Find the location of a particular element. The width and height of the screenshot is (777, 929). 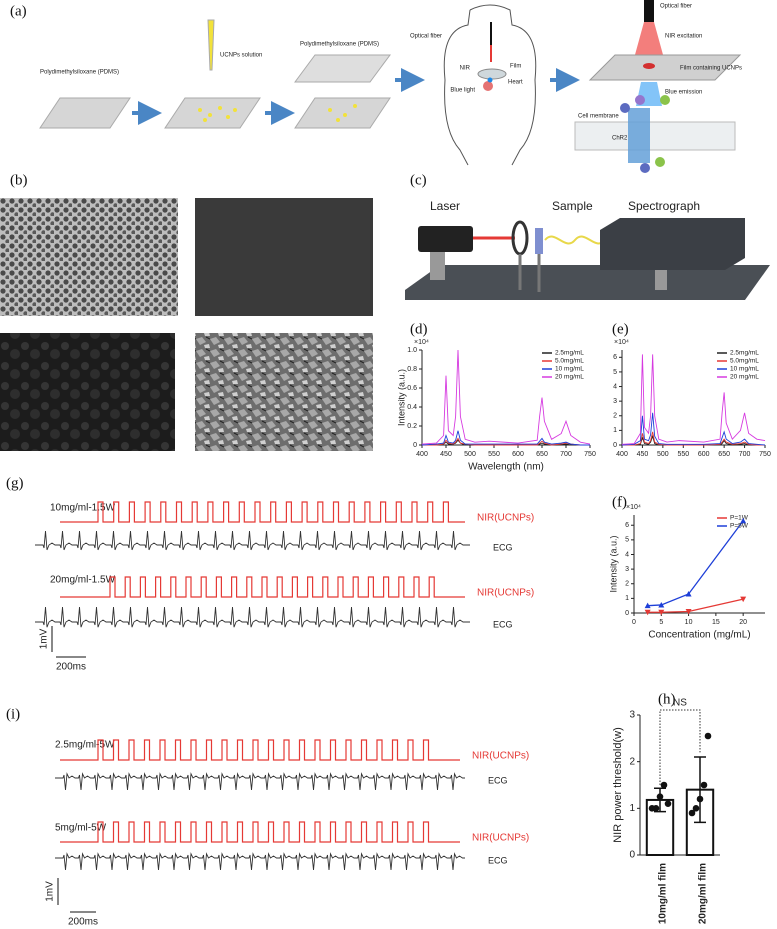

y-tick-label: 3 is located at coordinates (627, 569).